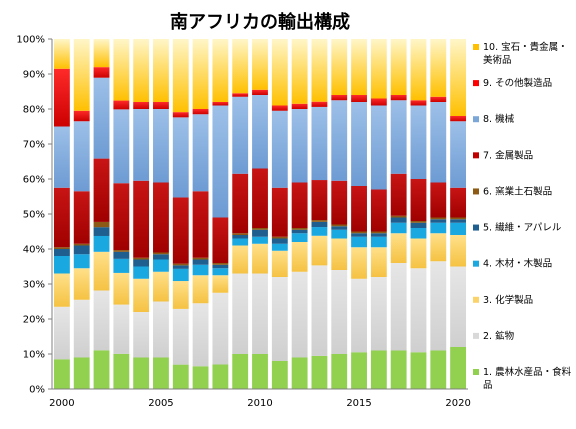 Image resolution: width=576 pixels, height=429 pixels. Describe the element at coordinates (522, 228) in the screenshot. I see `legend-label: 5. 繊維・アパレル` at that location.